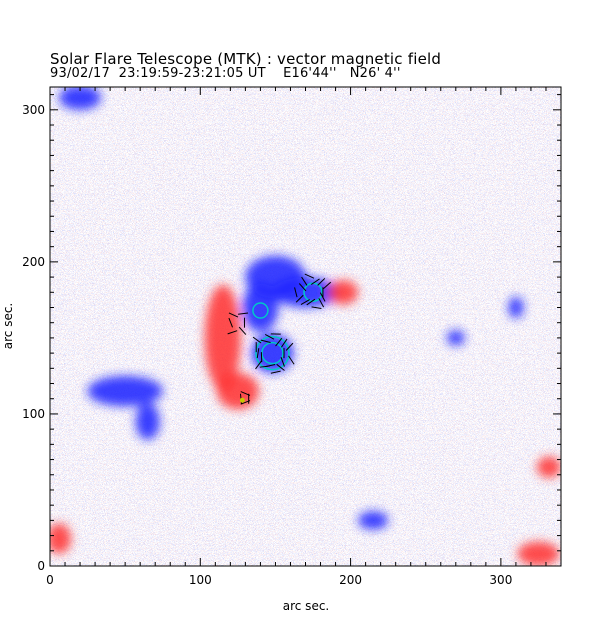  What do you see at coordinates (500, 580) in the screenshot?
I see `x-tick-label-300: 300` at bounding box center [500, 580].